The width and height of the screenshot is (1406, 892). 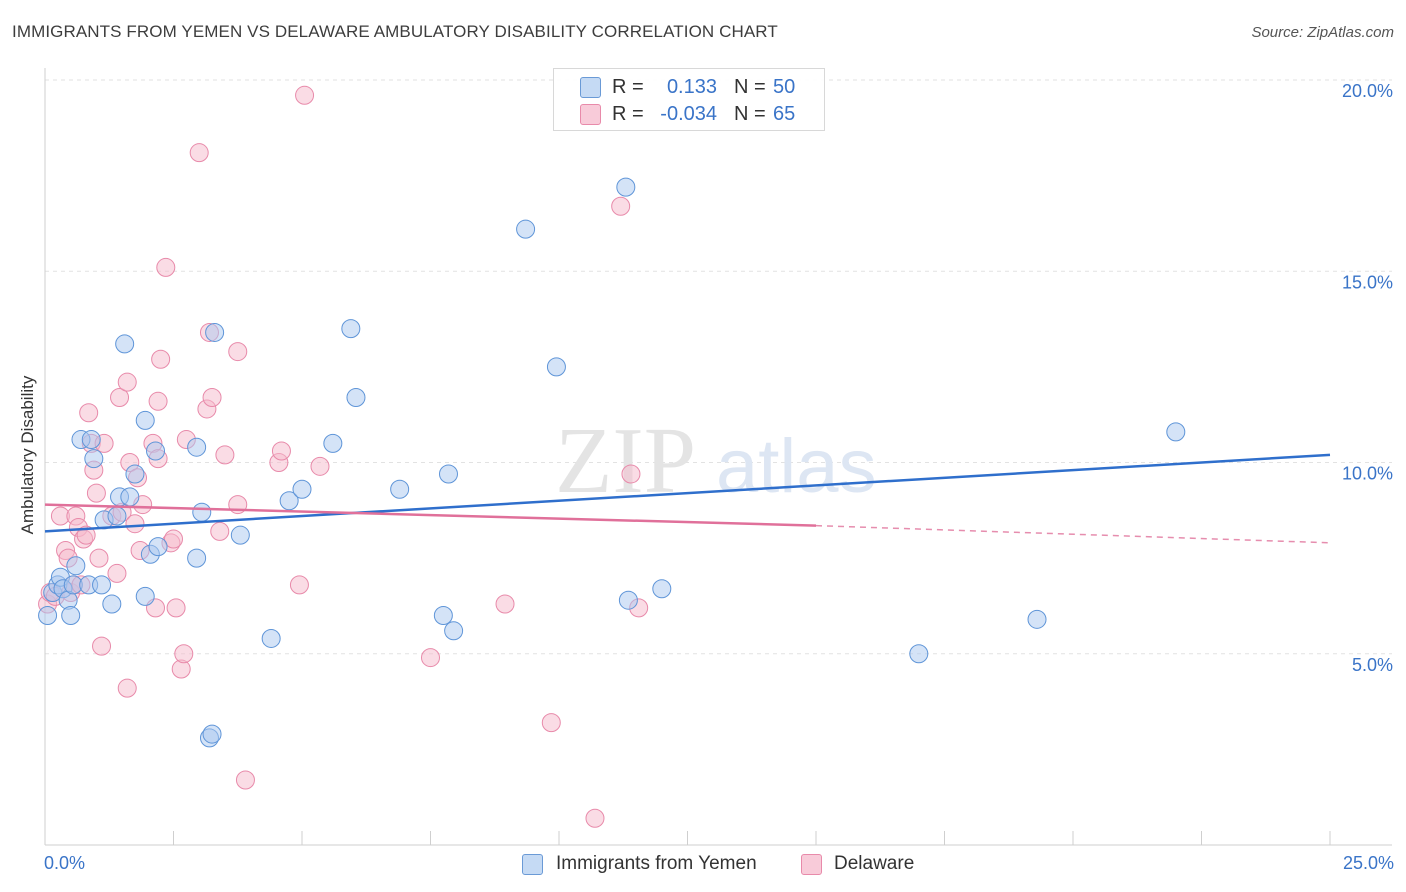 I want to click on legend-r-value: -0.034, so click(x=688, y=114).